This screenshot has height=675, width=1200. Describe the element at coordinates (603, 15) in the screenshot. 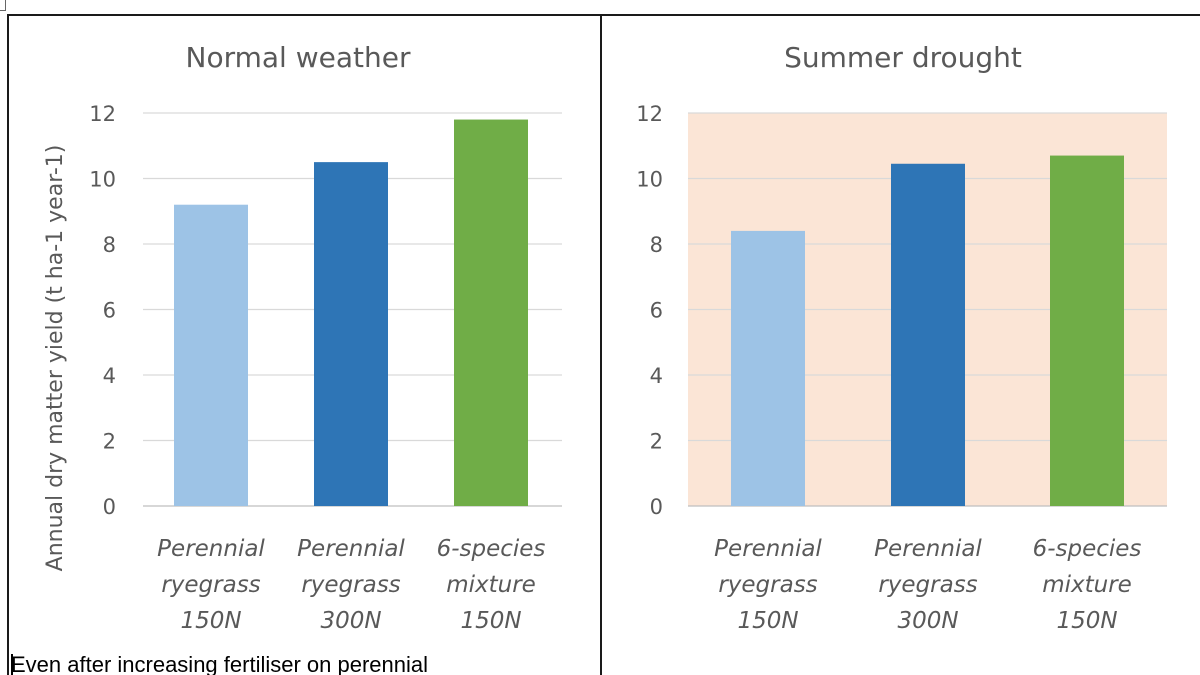

I see `table-border-top` at that location.